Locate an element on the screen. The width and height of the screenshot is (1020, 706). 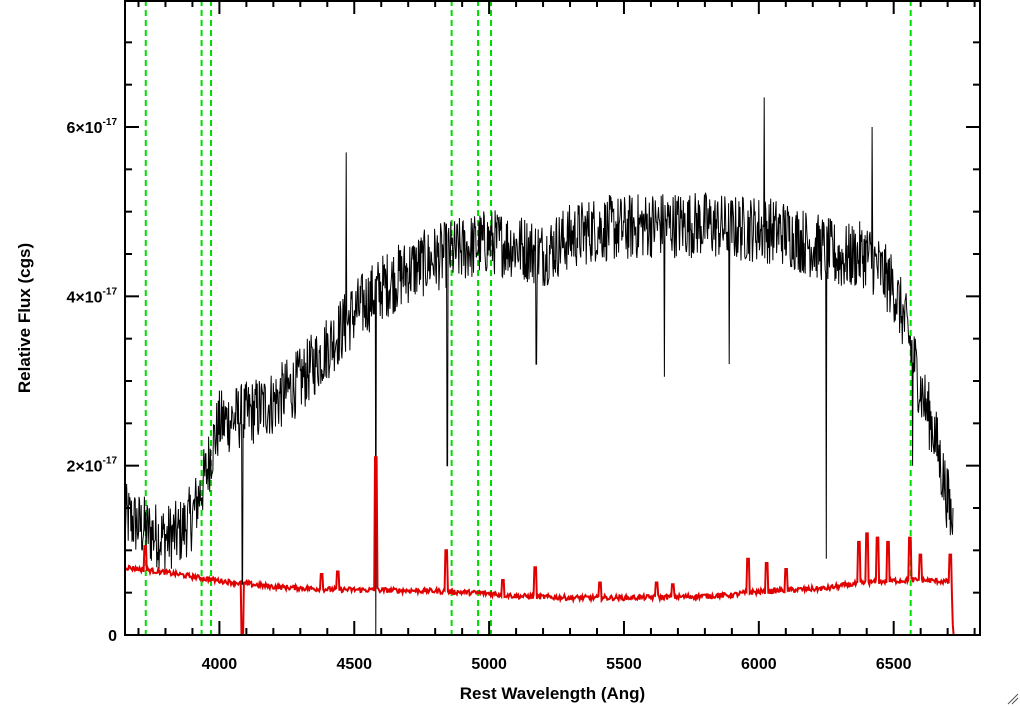
resize-grip-icon is located at coordinates (1013, 699).